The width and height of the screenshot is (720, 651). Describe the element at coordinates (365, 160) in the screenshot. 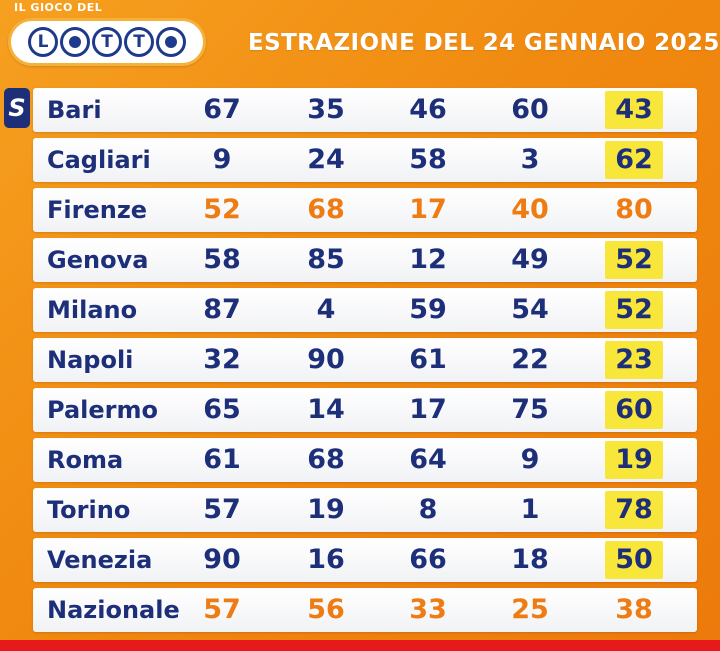

I see `wheel-row-cagliari: Cagliari 9 24 58 3 62` at that location.